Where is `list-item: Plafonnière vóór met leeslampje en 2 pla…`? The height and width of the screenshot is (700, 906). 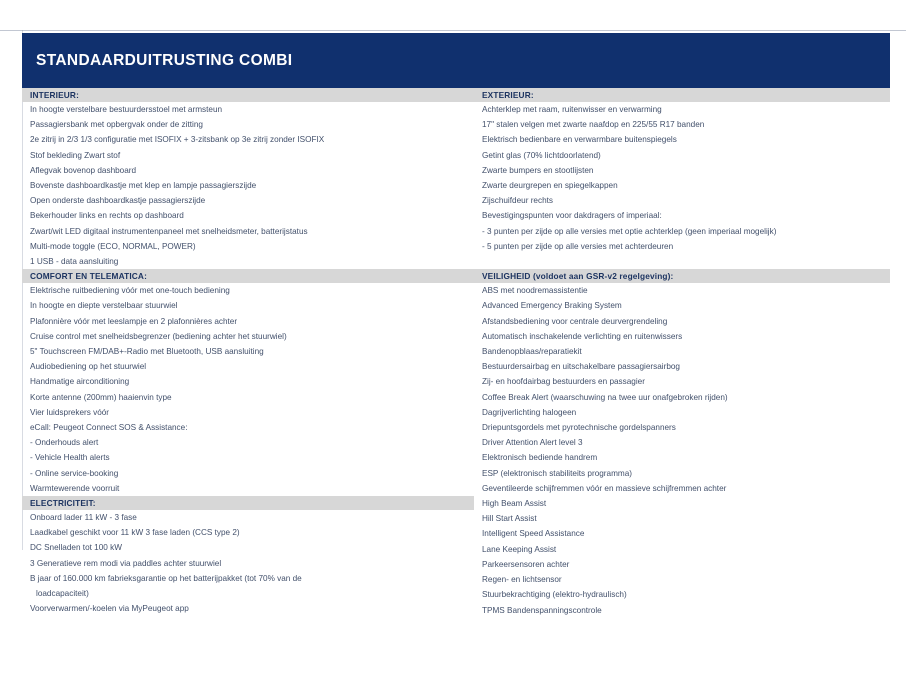
list-item: Plafonnière vóór met leeslampje en 2 pla… is located at coordinates (134, 321).